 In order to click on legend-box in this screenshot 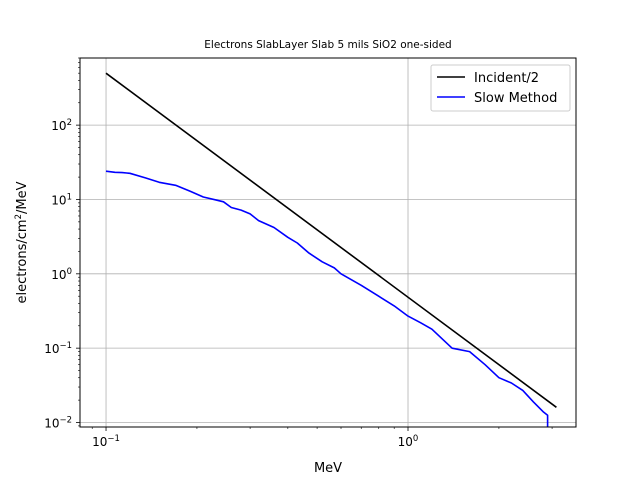, I will do `click(500, 88)`.